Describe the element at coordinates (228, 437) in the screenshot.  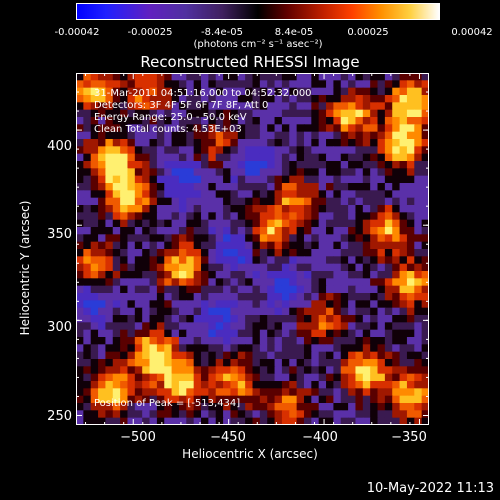
I see `x-tick-label: −450` at that location.